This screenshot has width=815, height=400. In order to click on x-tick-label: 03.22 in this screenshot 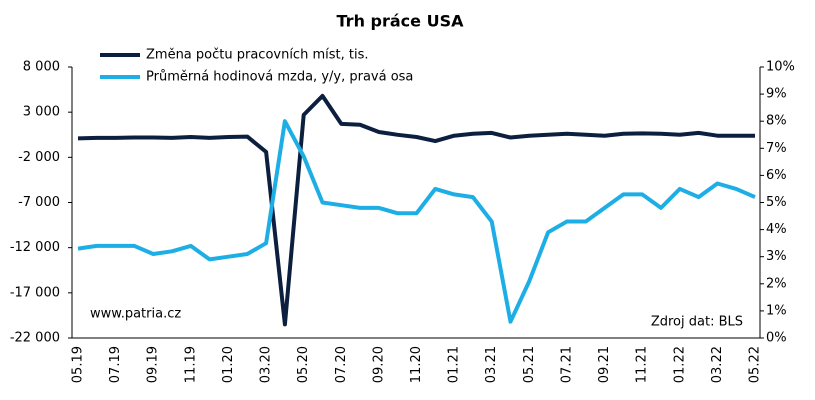, I will do `click(717, 364)`.